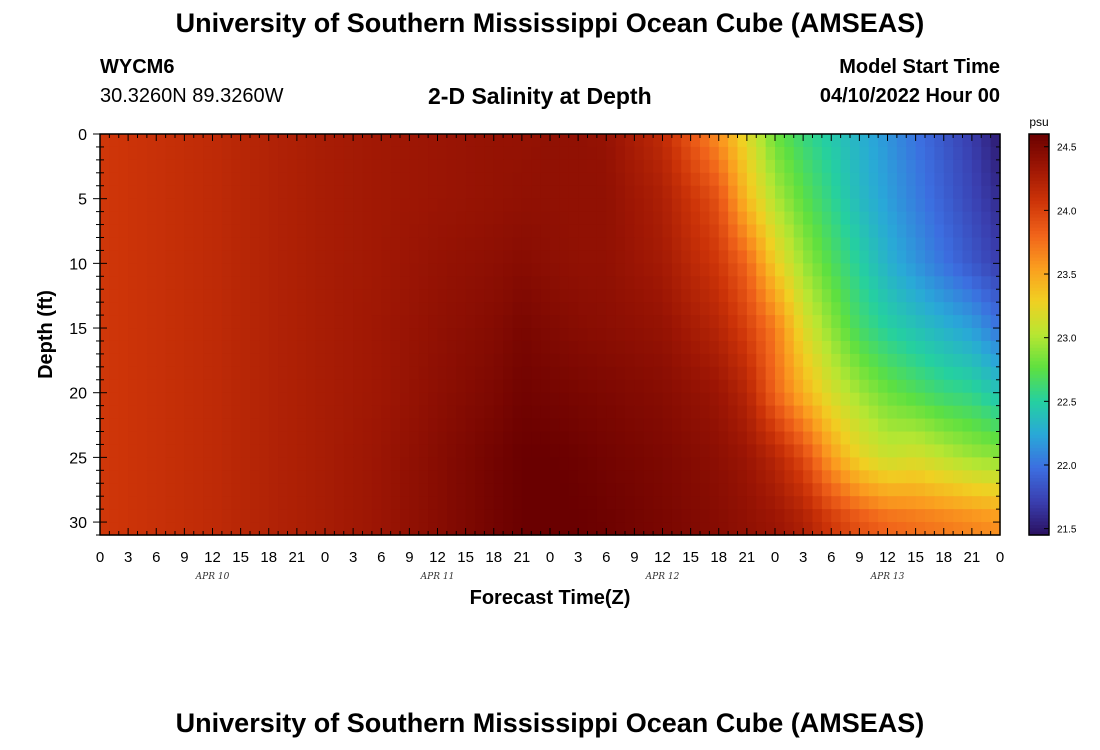 The width and height of the screenshot is (1100, 750). What do you see at coordinates (1052, 334) in the screenshot?
I see `colorbar: 21.522.022.523.023.524.024.5` at bounding box center [1052, 334].